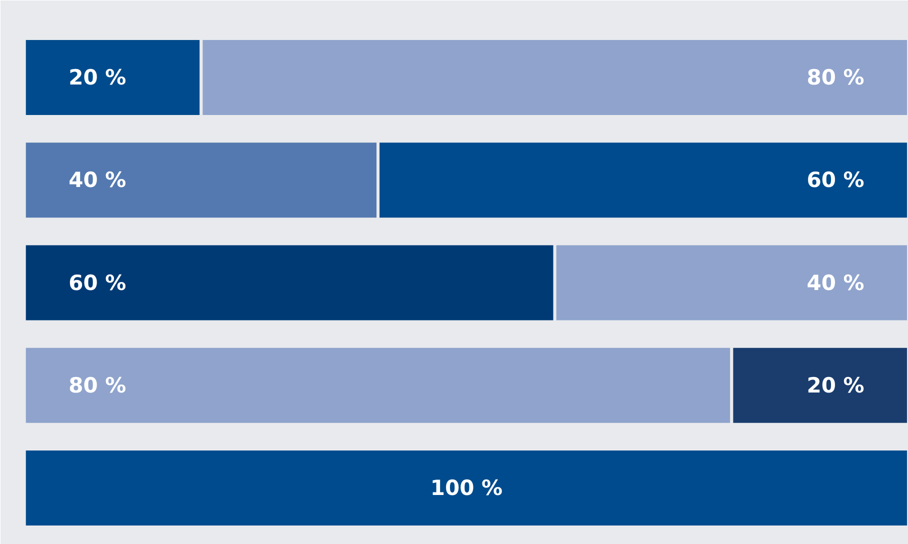 This screenshot has height=544, width=908. Describe the element at coordinates (466, 488) in the screenshot. I see `data-label: 100 %` at that location.